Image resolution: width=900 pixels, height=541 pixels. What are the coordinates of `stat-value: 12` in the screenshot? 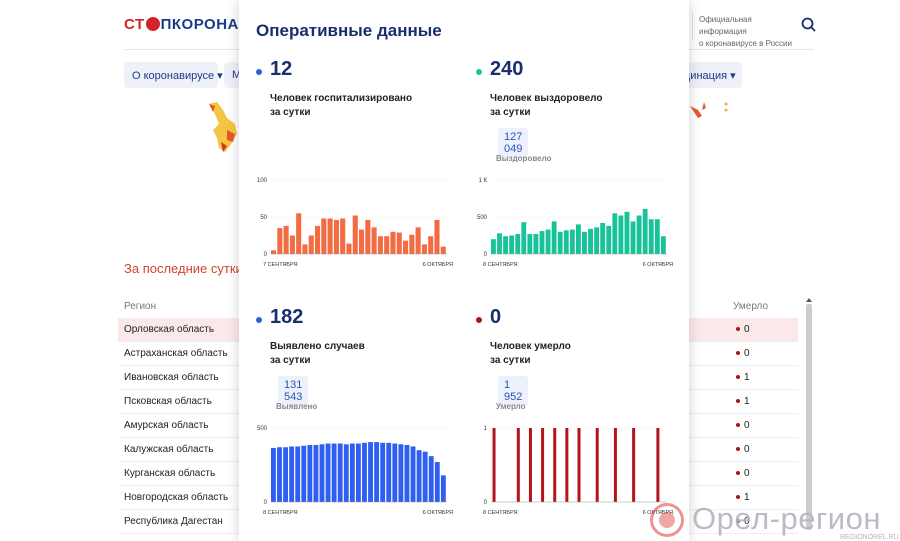 It's located at (281, 69).